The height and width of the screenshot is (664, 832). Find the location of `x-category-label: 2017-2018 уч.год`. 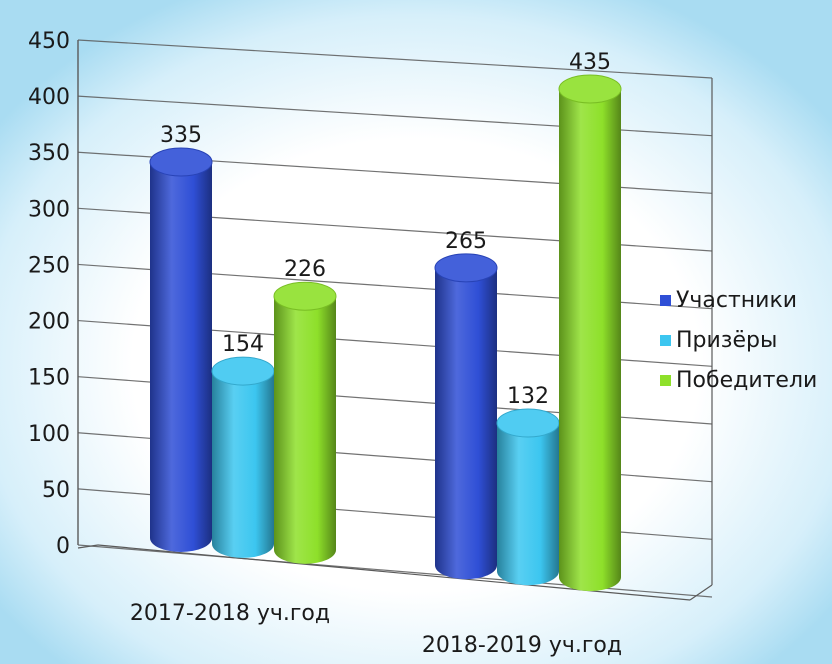

x-category-label: 2017-2018 уч.год is located at coordinates (230, 613).